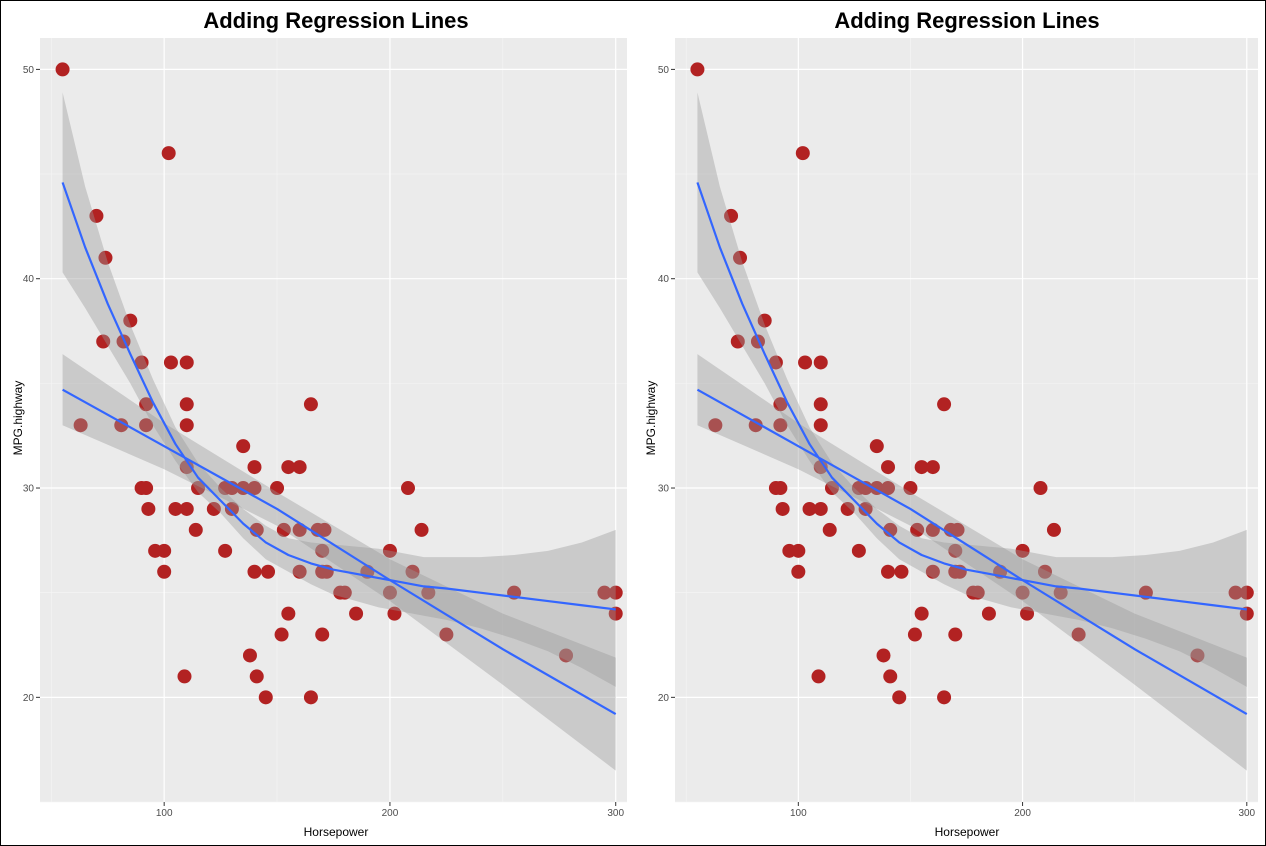  Describe the element at coordinates (164, 813) in the screenshot. I see `x-tick-label: 100` at that location.